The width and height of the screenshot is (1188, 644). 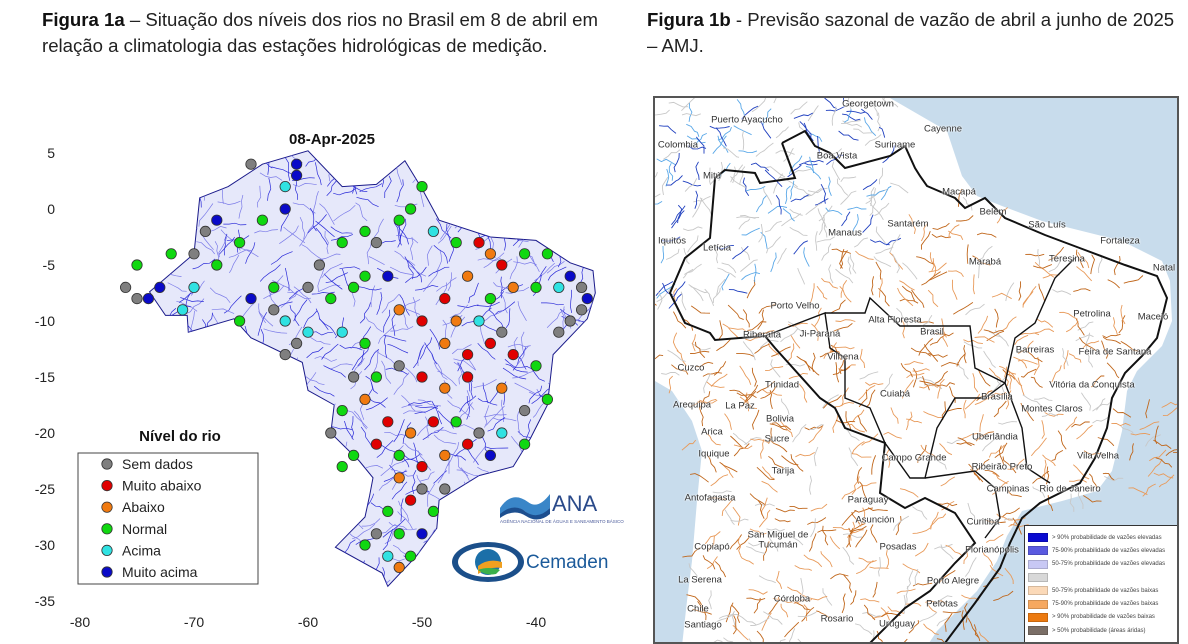 What do you see at coordinates (1038, 591) in the screenshot?
I see `legend-swatch` at bounding box center [1038, 591].